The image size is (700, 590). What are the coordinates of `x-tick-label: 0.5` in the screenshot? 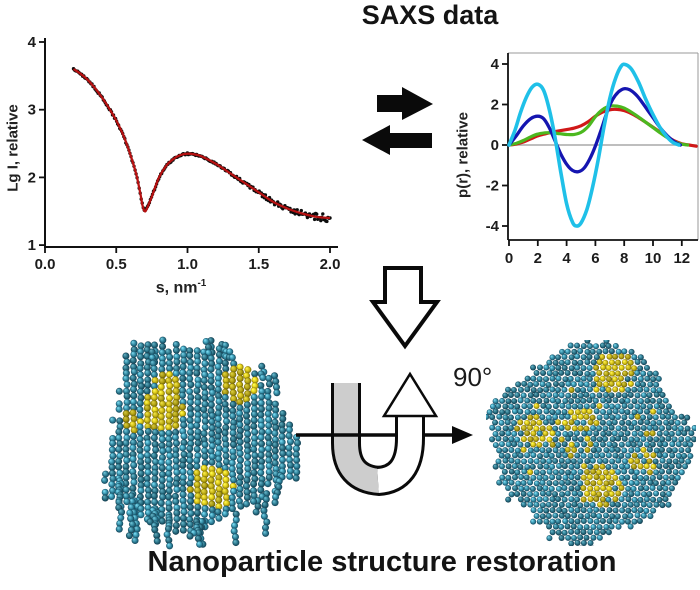 It's located at (116, 264).